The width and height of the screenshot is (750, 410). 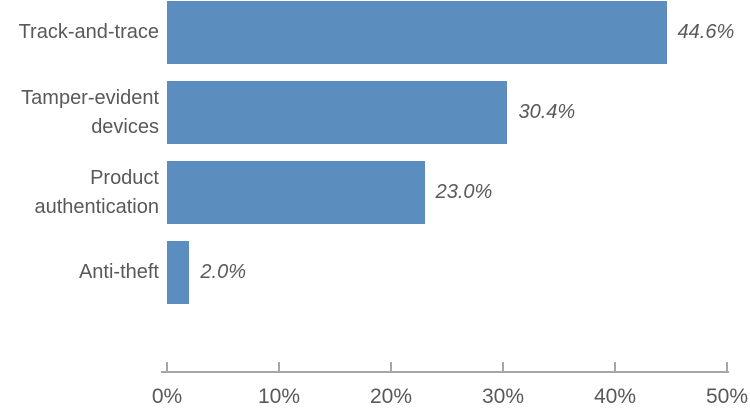 I want to click on x-axis-tick-40%, so click(x=615, y=366).